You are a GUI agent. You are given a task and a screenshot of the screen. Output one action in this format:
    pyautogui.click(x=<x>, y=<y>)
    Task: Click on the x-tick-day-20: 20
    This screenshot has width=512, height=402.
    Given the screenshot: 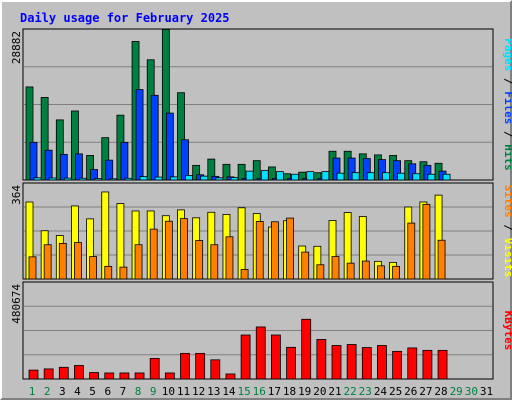 What is the action you would take?
    pyautogui.click(x=319, y=391)
    